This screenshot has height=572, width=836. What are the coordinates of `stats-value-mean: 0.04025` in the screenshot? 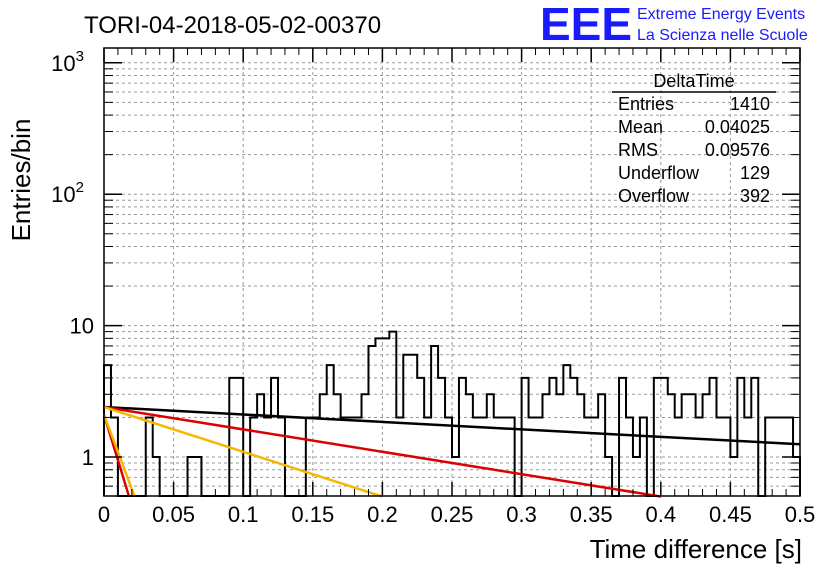 It's located at (737, 127).